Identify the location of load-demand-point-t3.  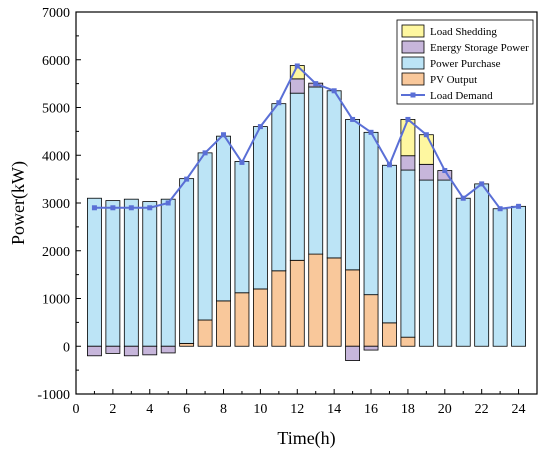
(131, 208).